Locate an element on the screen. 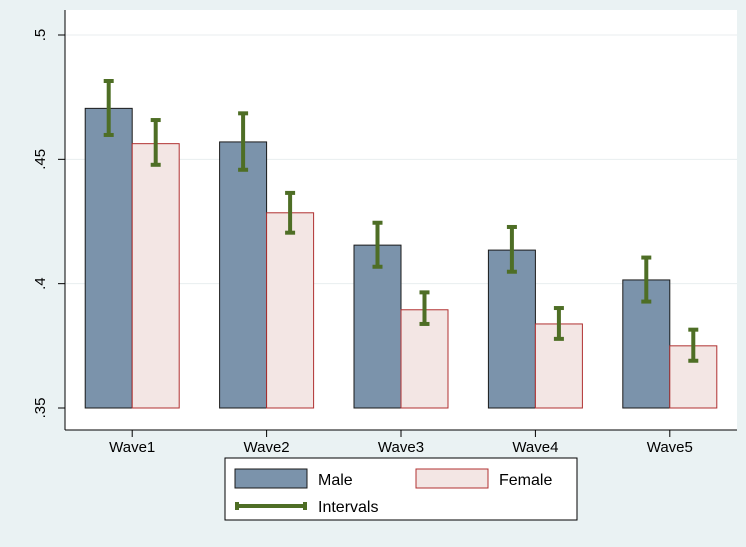 This screenshot has height=547, width=746. legend-label-male: Male is located at coordinates (335, 480).